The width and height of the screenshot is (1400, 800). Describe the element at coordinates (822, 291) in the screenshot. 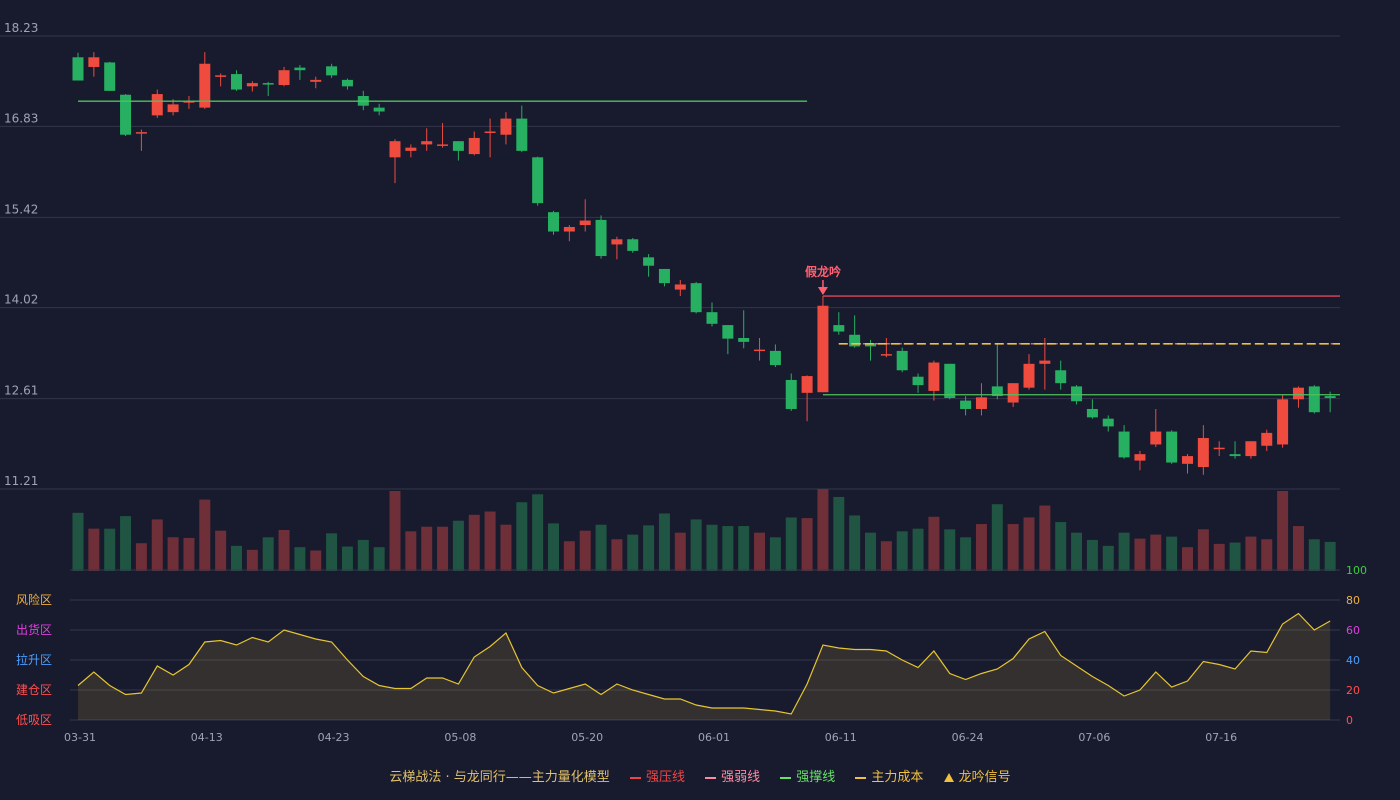

I see `signal-arrow-icon` at that location.